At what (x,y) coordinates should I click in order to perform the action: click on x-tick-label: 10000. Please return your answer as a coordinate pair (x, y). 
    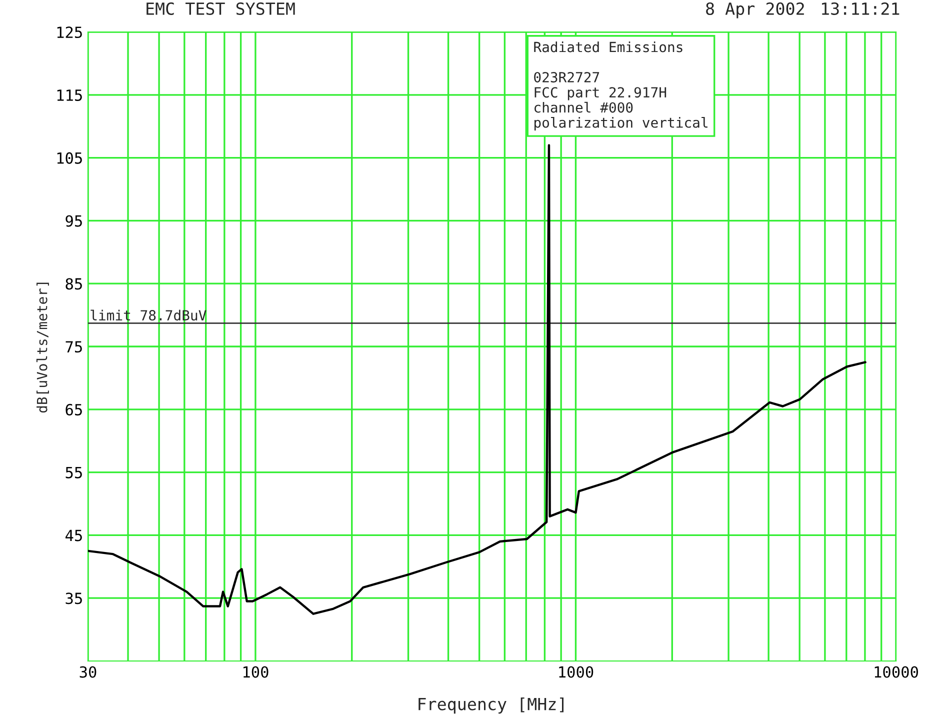
    Looking at the image, I should click on (896, 672).